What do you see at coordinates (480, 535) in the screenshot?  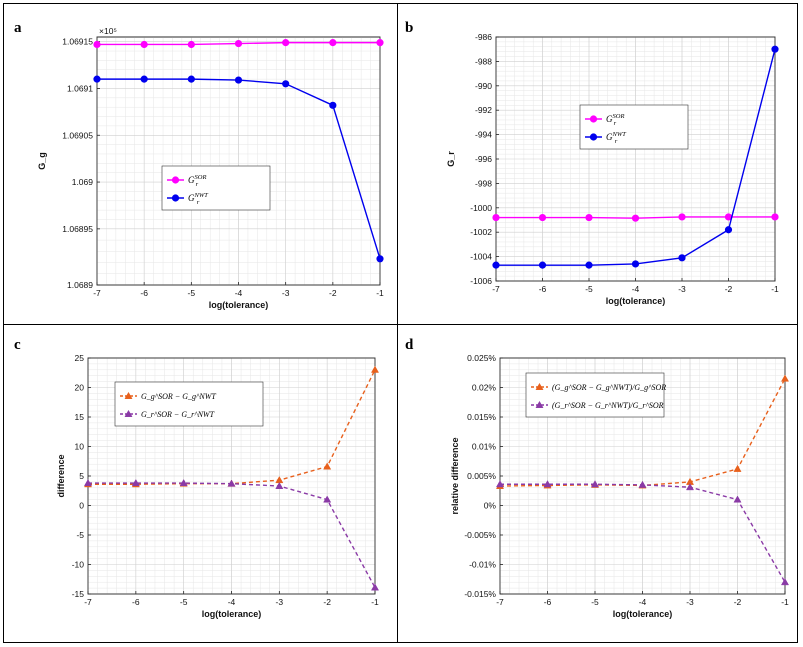 I see `y-tick-label: -0.005%` at bounding box center [480, 535].